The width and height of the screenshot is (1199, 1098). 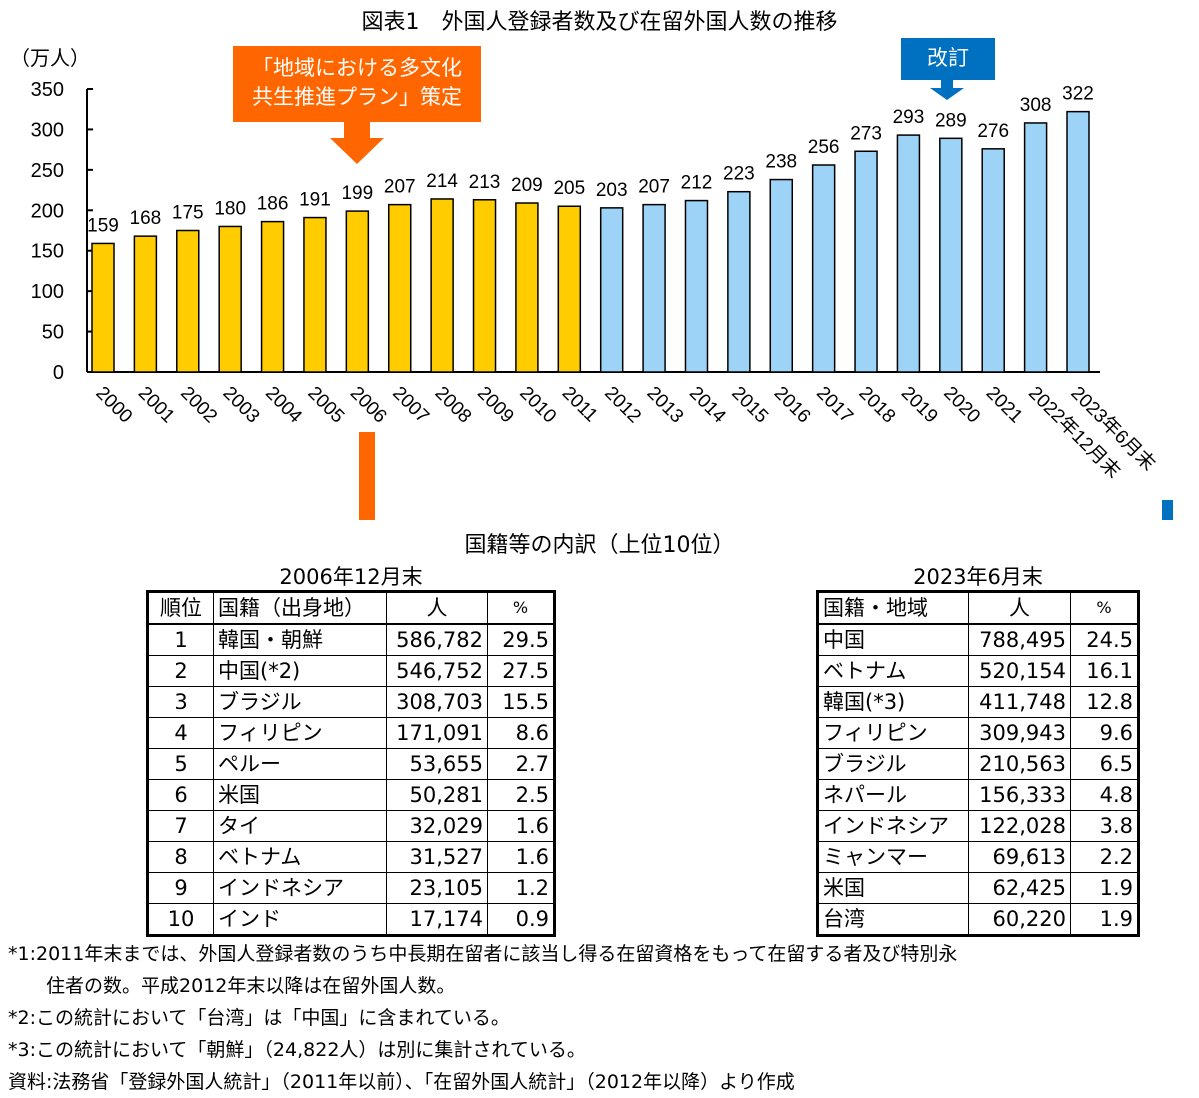 I want to click on table-row: ミャンマー 69,613 2.2, so click(x=978, y=857).